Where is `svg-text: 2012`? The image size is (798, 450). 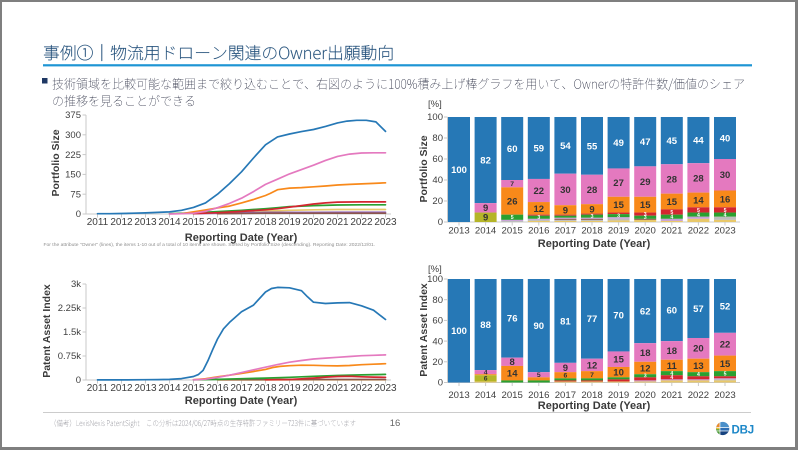
svg-text: 2012 is located at coordinates (121, 222).